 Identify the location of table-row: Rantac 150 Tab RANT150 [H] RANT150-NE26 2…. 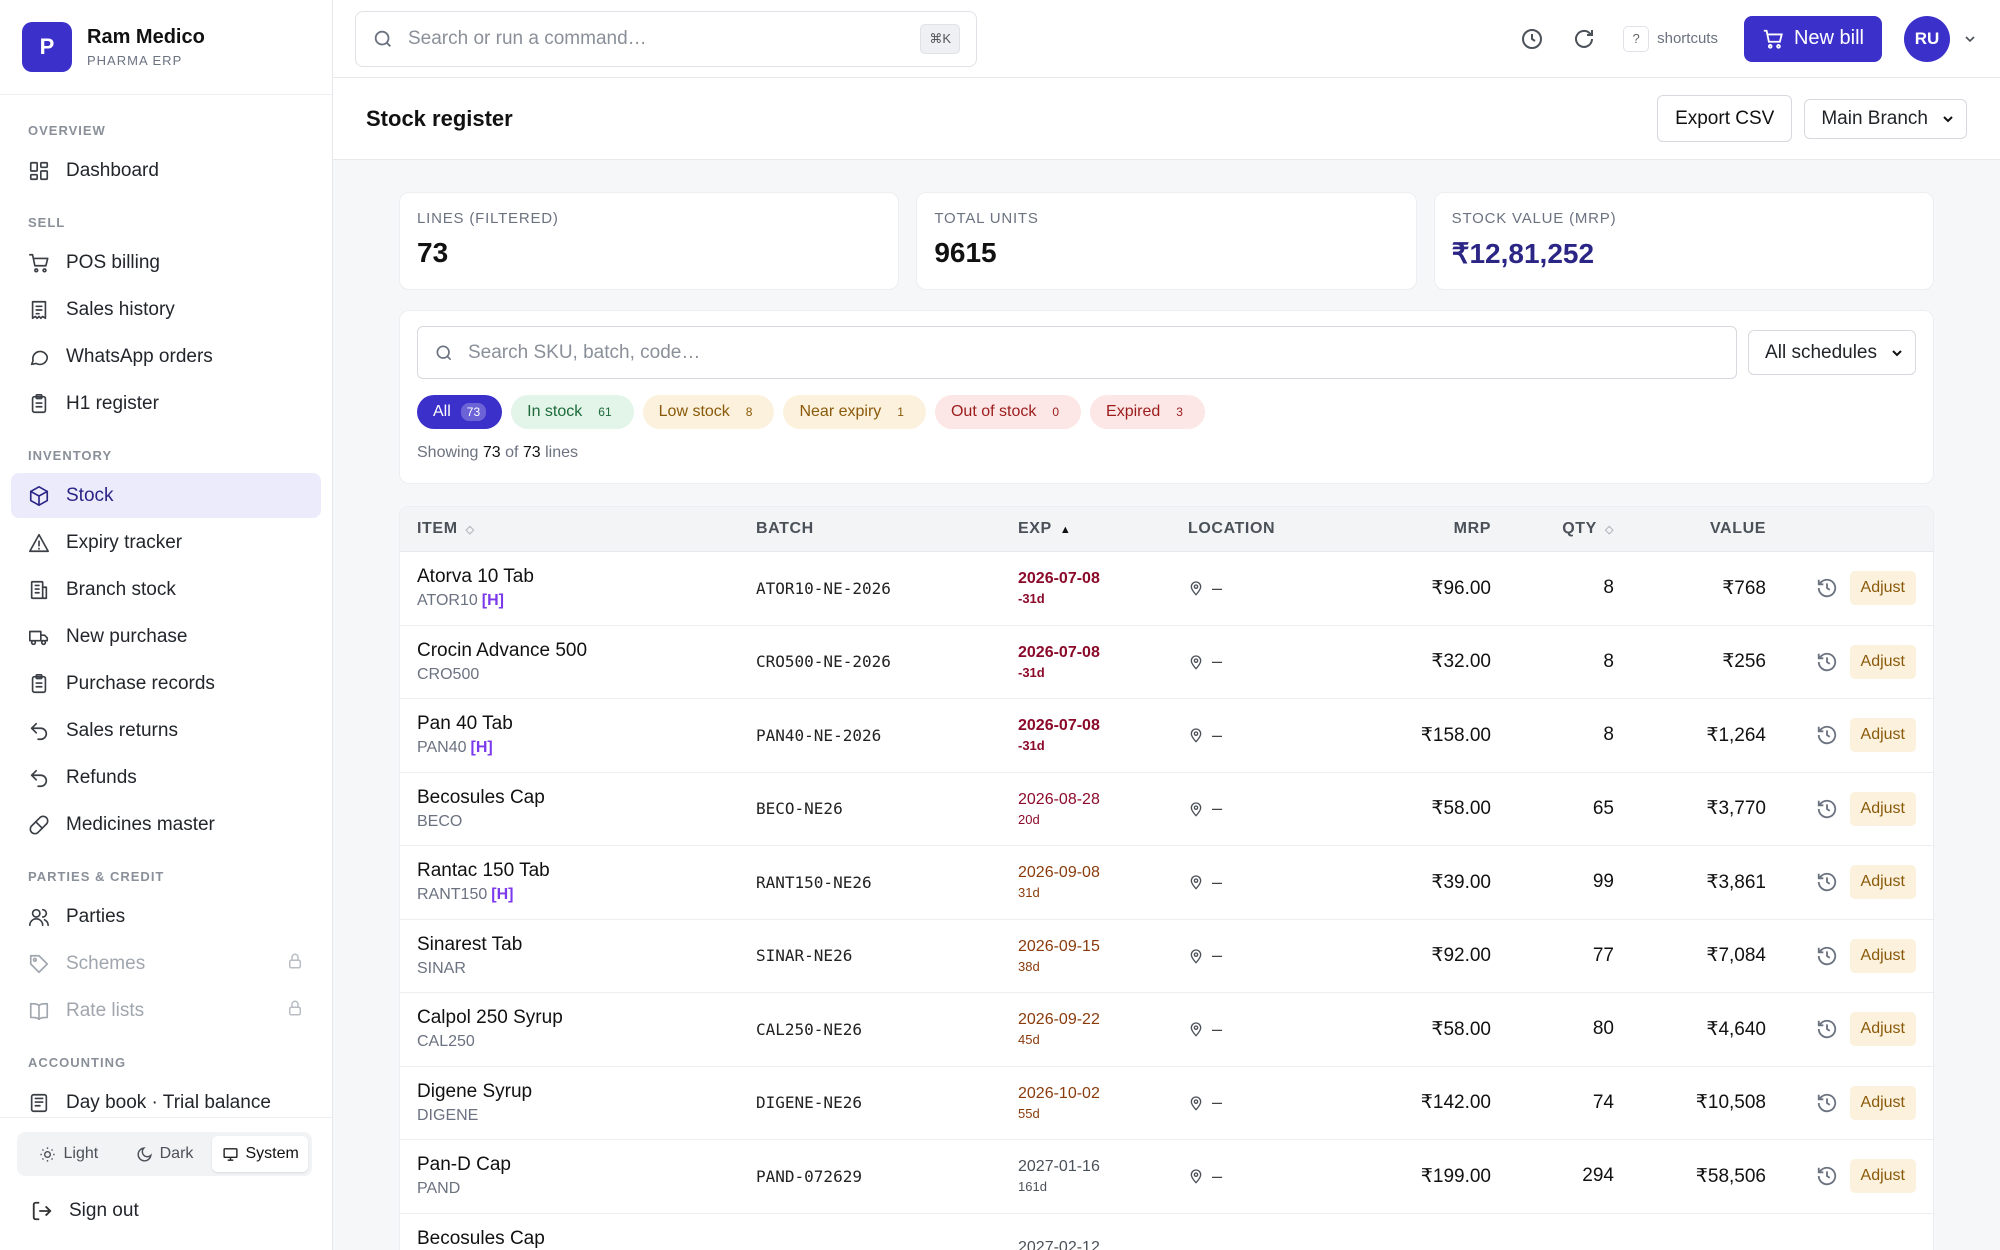
(1166, 883).